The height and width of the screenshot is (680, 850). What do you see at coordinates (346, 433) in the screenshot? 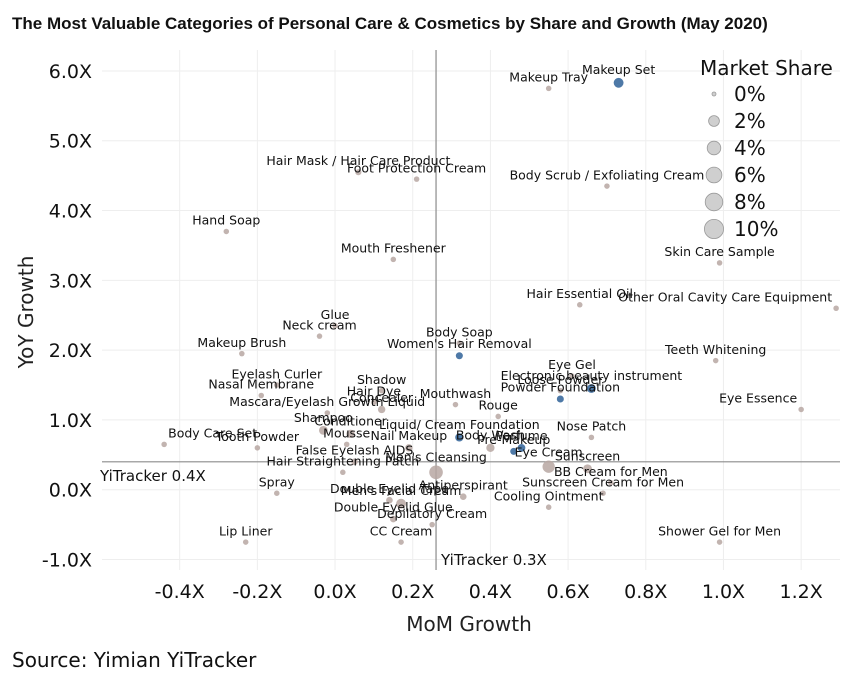
I see `point-label: Mousse` at bounding box center [346, 433].